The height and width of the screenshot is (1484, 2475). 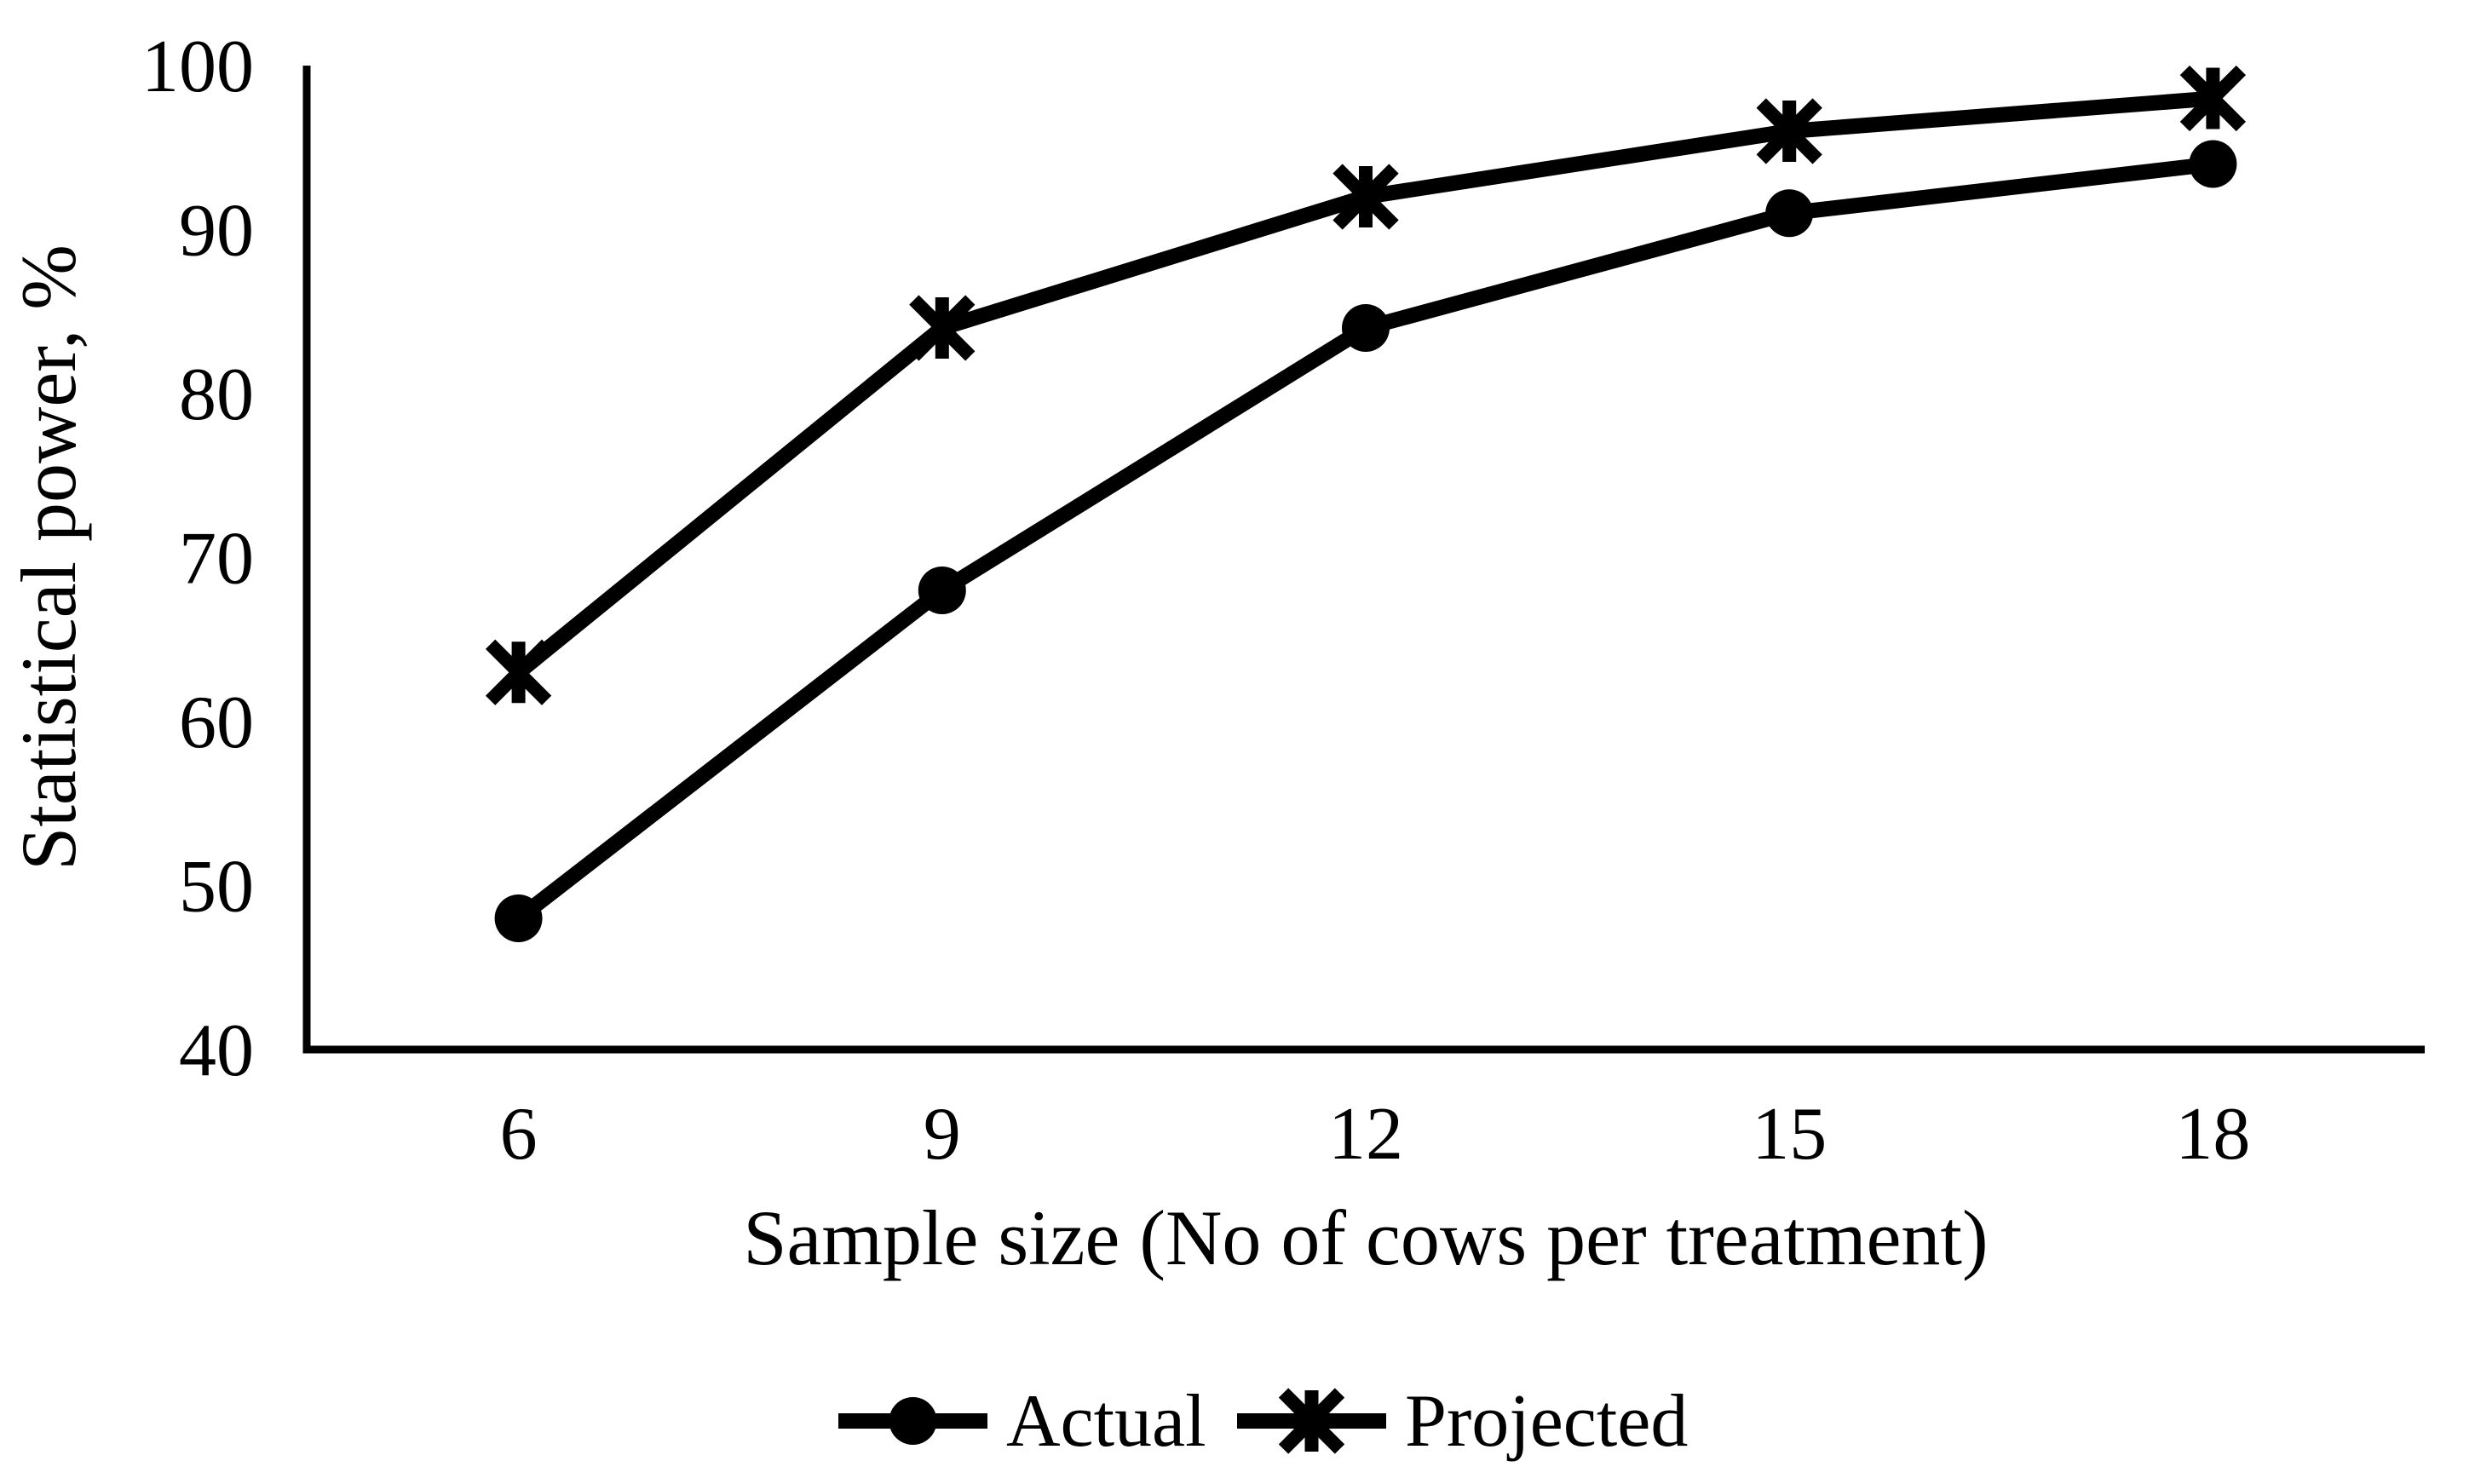 What do you see at coordinates (216, 559) in the screenshot?
I see `y-tick-label: 70` at bounding box center [216, 559].